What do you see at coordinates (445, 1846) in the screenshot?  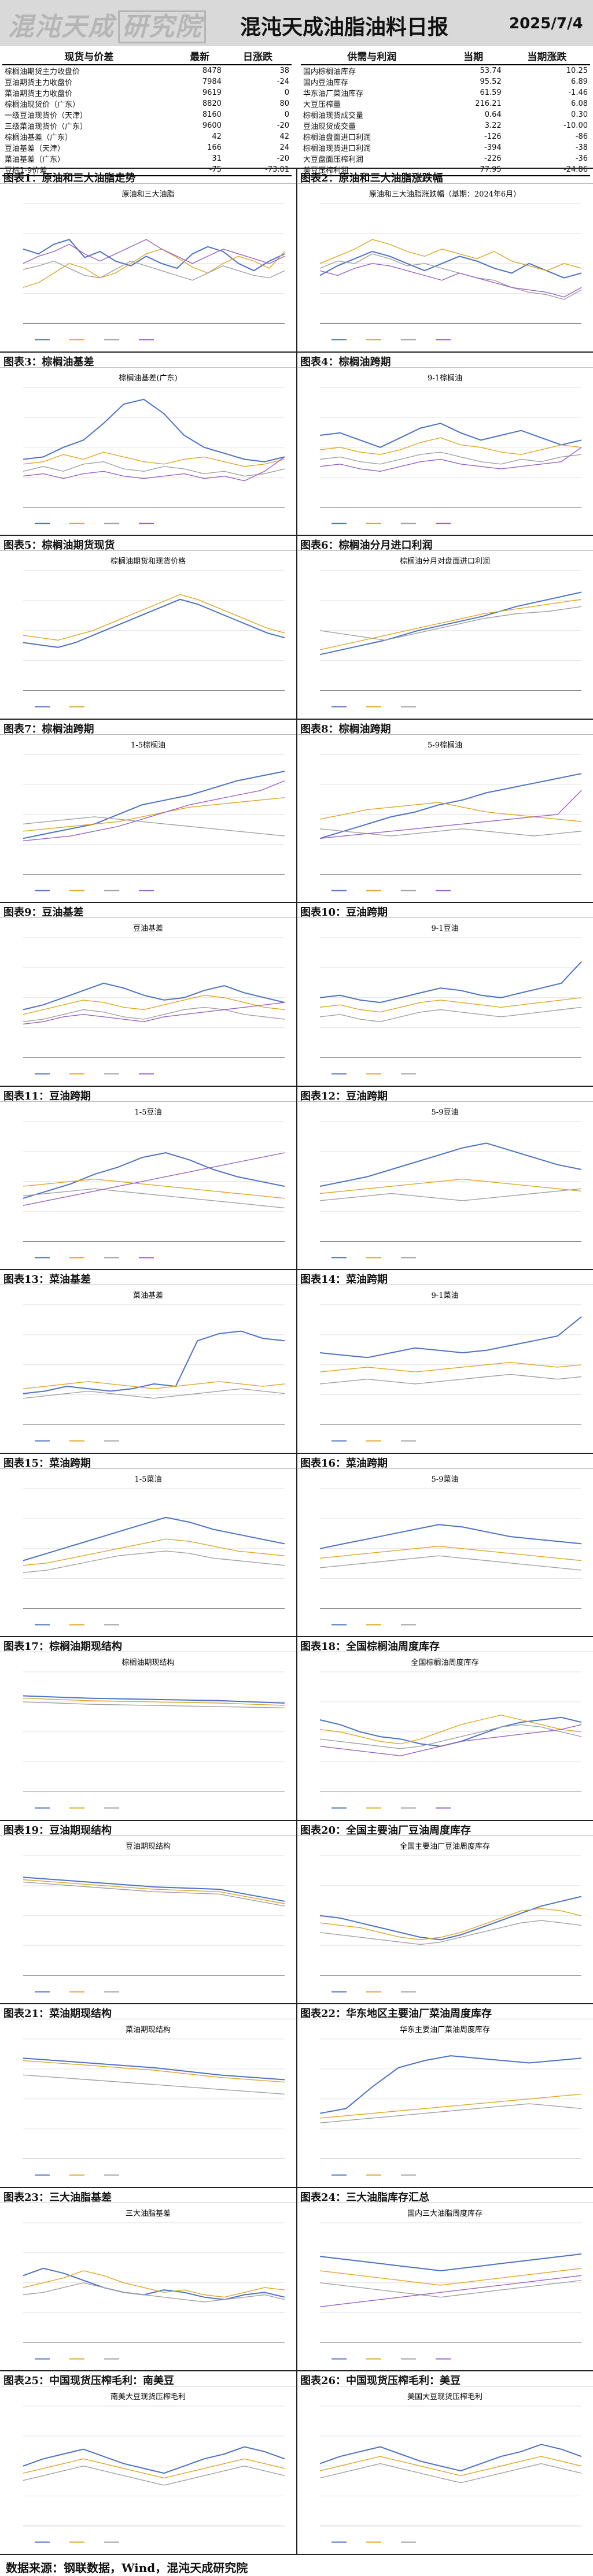 I see `chart-title: 全国主要油厂豆油周度库存` at bounding box center [445, 1846].